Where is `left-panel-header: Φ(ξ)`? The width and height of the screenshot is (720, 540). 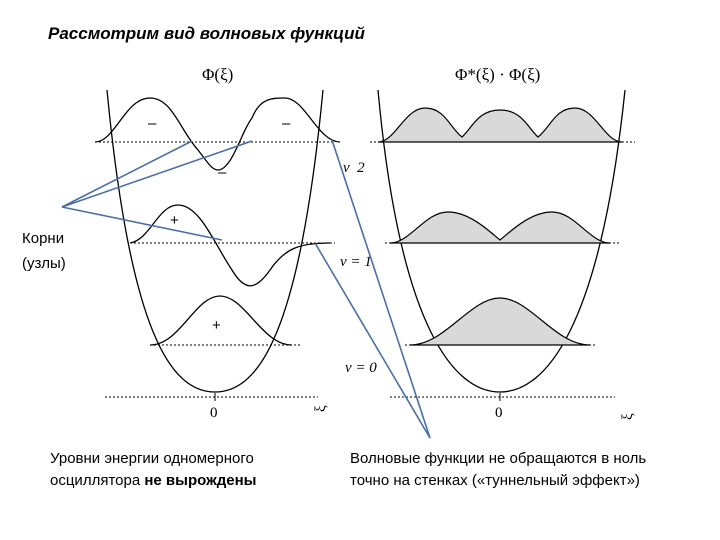
left-panel-header: Φ(ξ) is located at coordinates (217, 74).